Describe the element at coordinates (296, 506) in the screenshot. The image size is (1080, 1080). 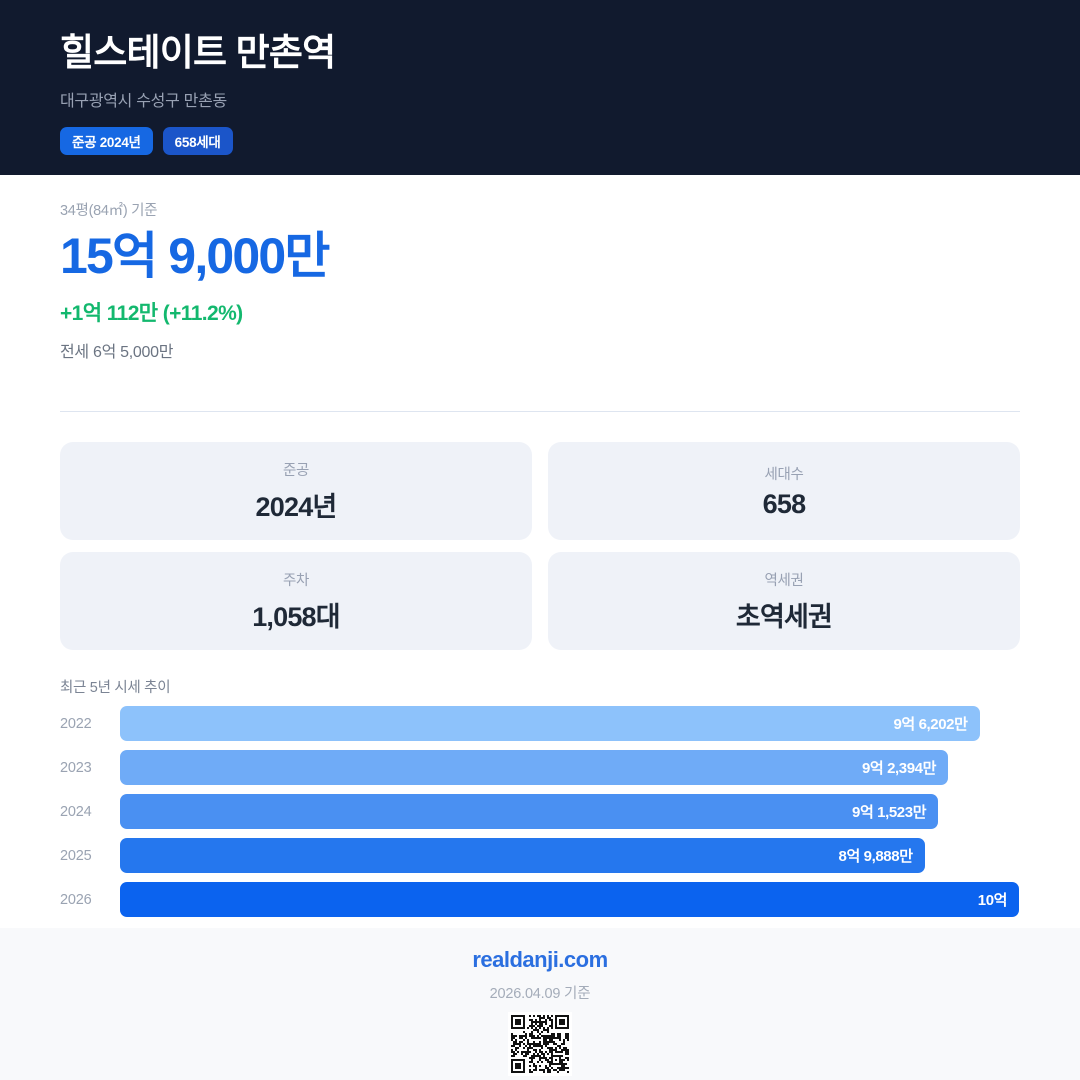
I see `info-card-value: 2024년` at that location.